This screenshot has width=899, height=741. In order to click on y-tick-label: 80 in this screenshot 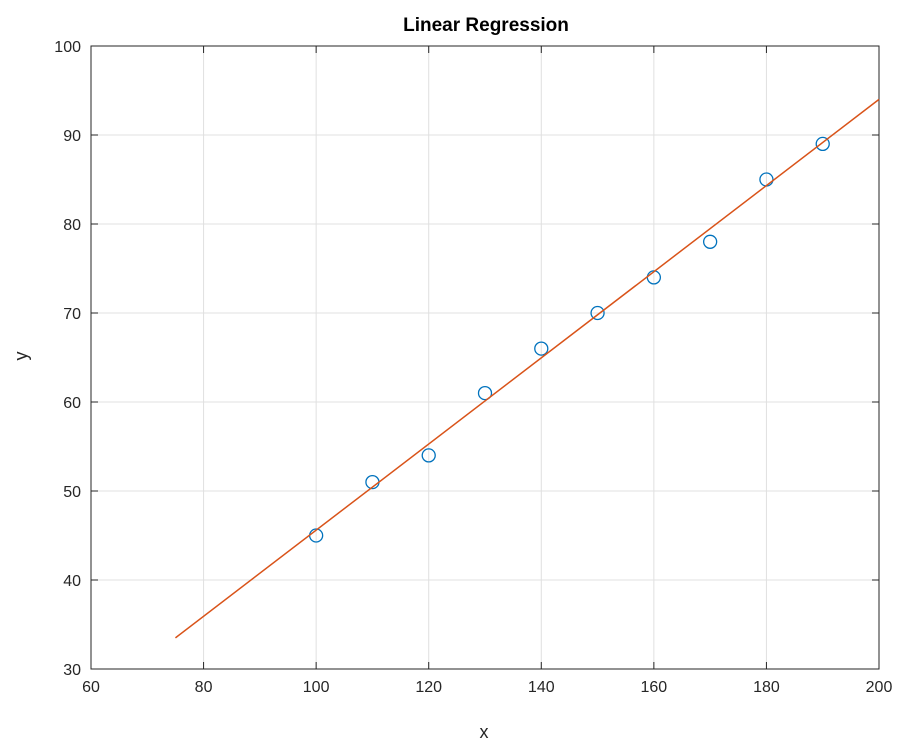, I will do `click(72, 225)`.